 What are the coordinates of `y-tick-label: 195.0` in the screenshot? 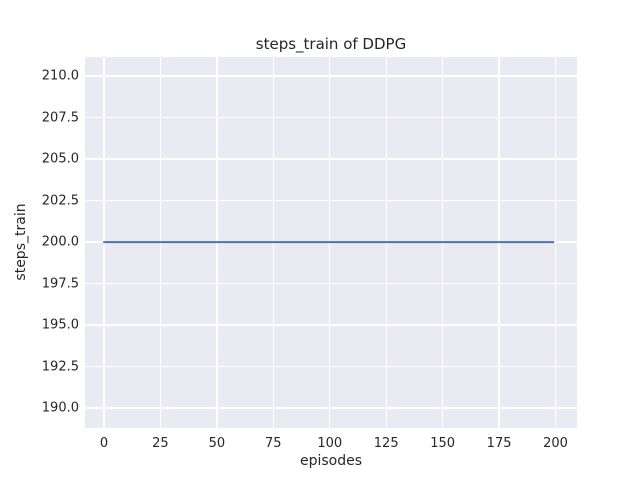 It's located at (60, 325).